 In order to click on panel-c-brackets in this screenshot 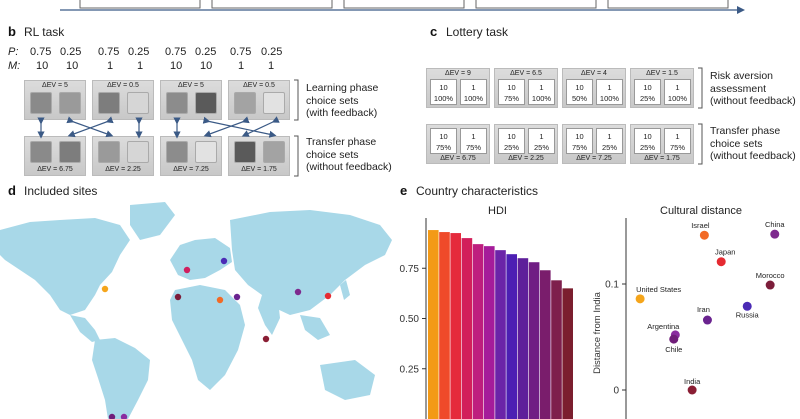, I will do `click(700, 116)`.